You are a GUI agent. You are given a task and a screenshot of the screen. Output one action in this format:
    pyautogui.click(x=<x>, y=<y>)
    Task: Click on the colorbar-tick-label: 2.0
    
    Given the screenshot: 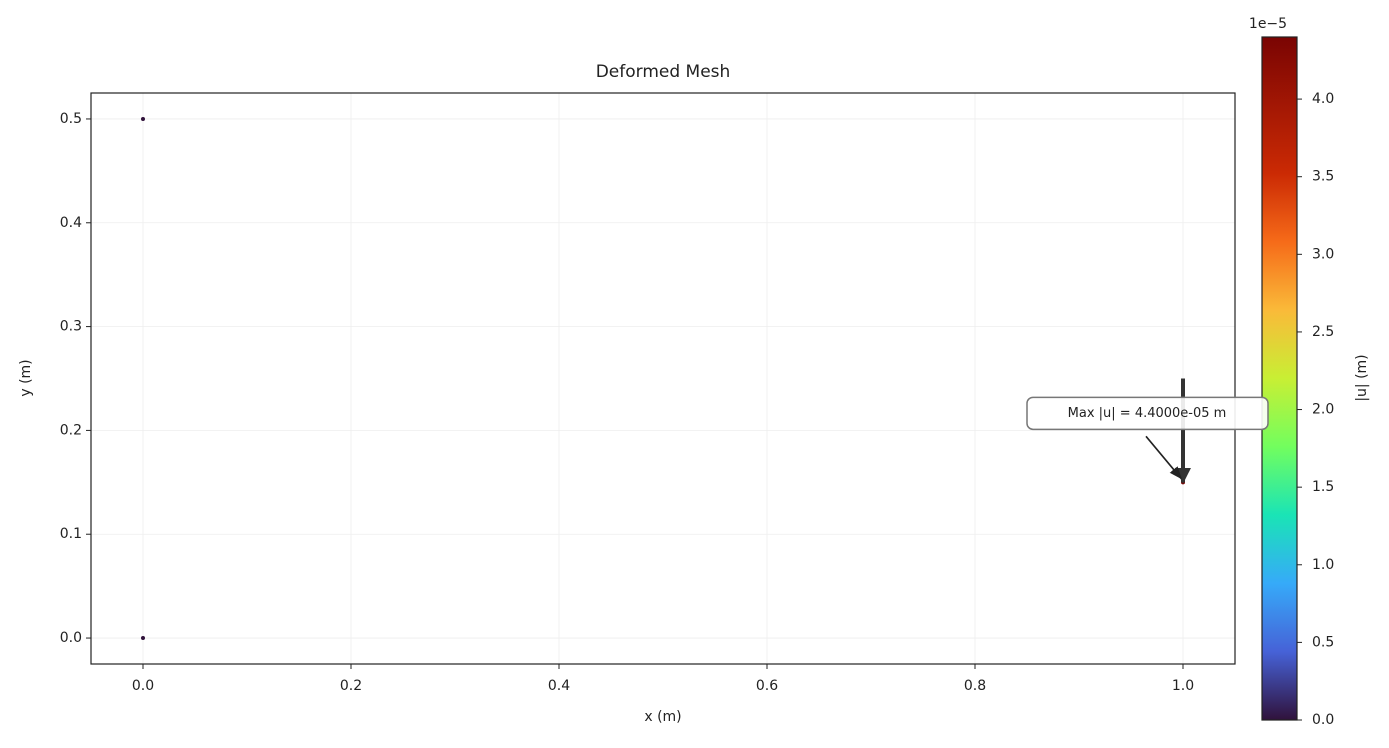 What is the action you would take?
    pyautogui.click(x=1323, y=410)
    